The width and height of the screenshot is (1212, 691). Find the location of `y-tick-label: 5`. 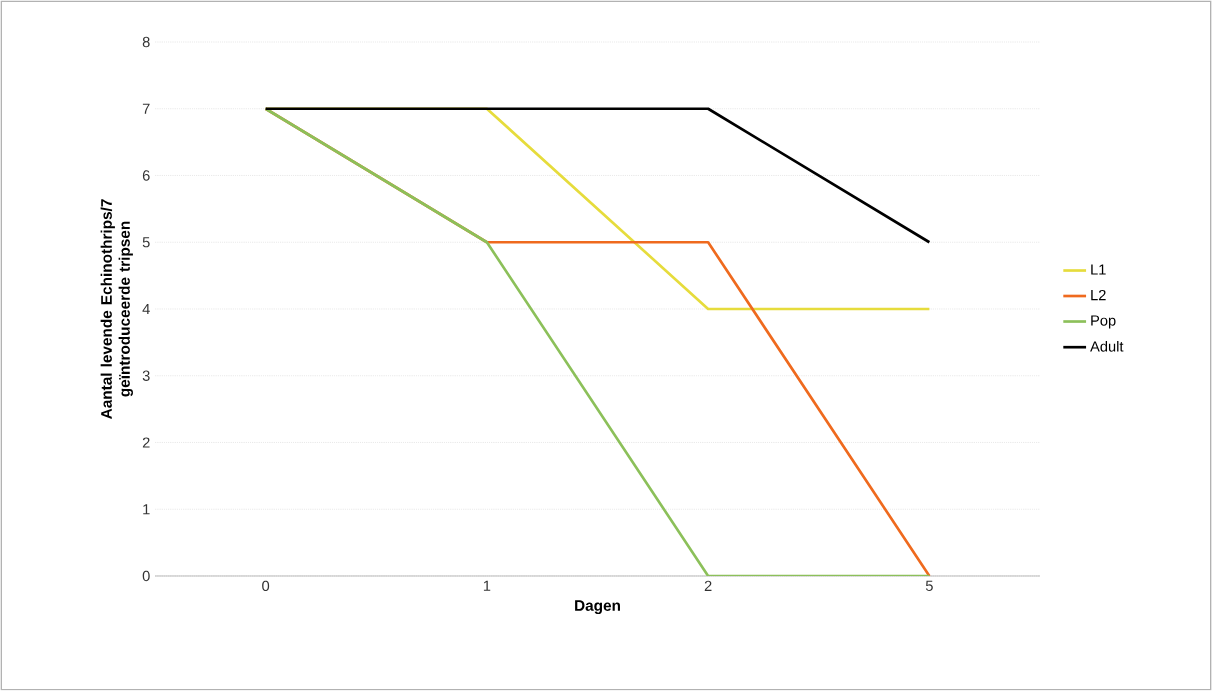

y-tick-label: 5 is located at coordinates (146, 242).